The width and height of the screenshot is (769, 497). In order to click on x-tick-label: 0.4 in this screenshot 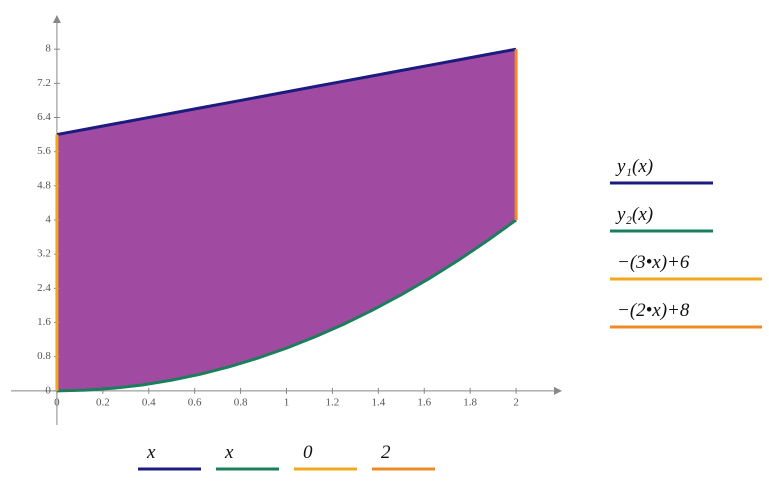, I will do `click(149, 402)`.